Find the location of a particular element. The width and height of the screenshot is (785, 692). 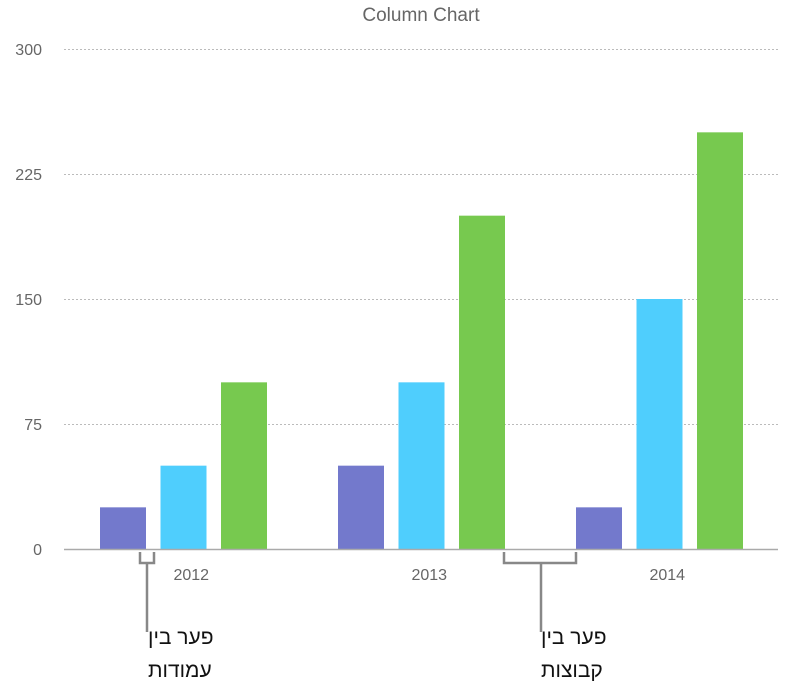

column-gap-bracket is located at coordinates (147, 592).